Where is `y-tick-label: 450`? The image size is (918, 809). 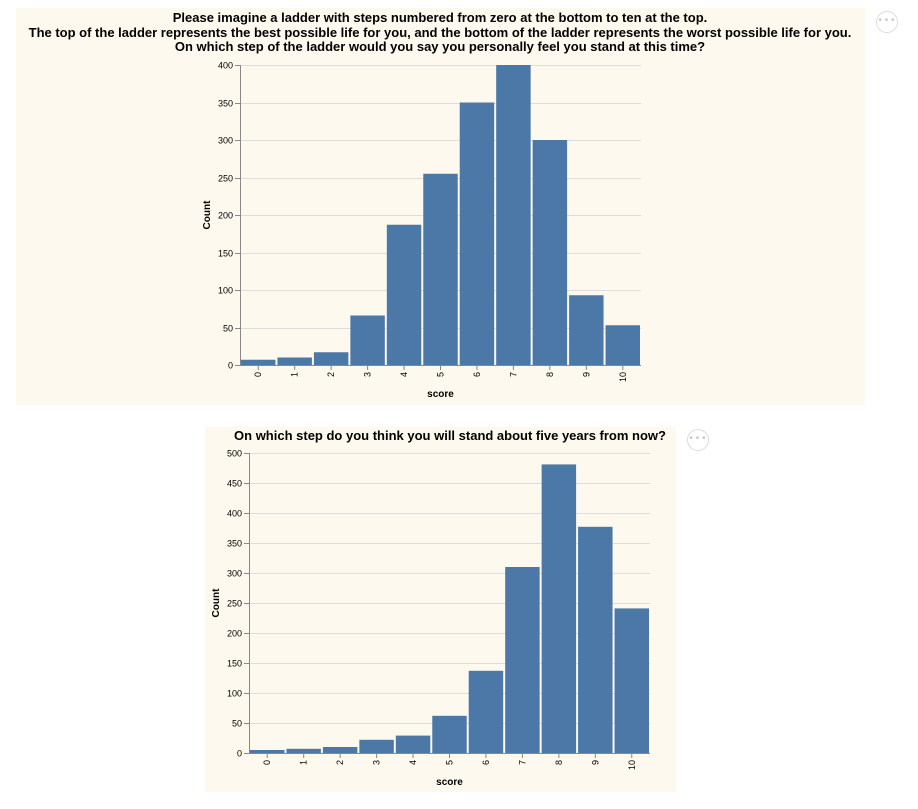
y-tick-label: 450 is located at coordinates (234, 484).